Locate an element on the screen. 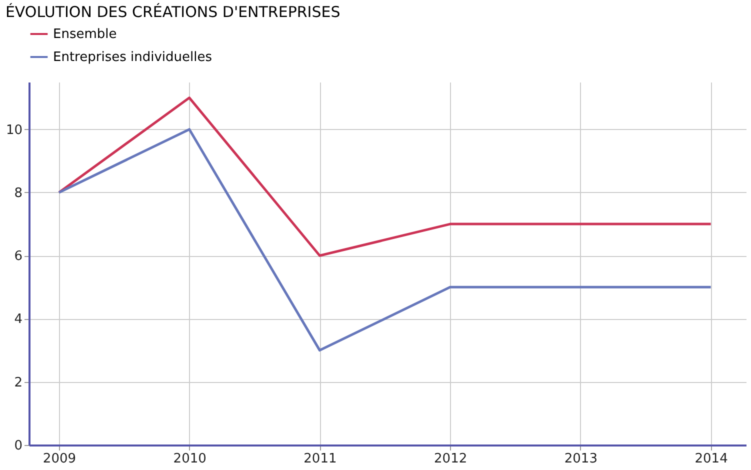 The image size is (751, 470). y-tick-label: 6 is located at coordinates (18, 256).